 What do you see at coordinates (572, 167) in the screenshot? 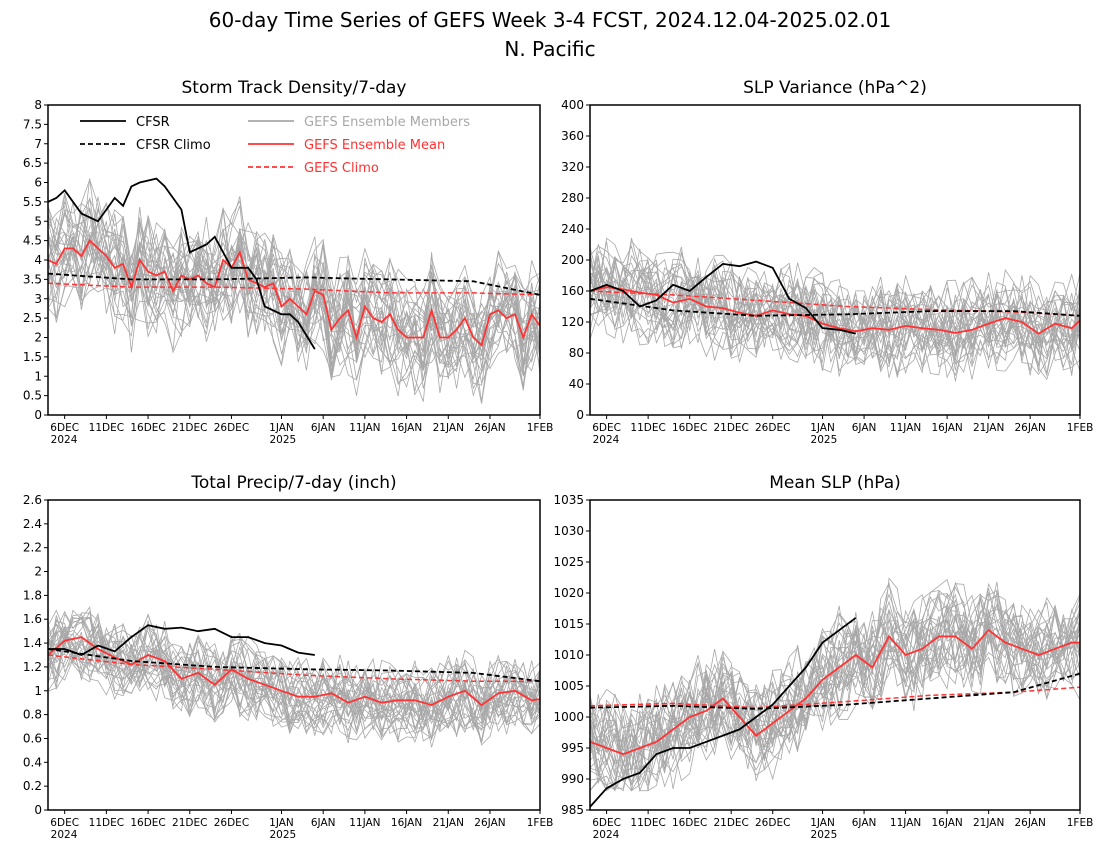
I see `y-tick-label: 320` at bounding box center [572, 167].